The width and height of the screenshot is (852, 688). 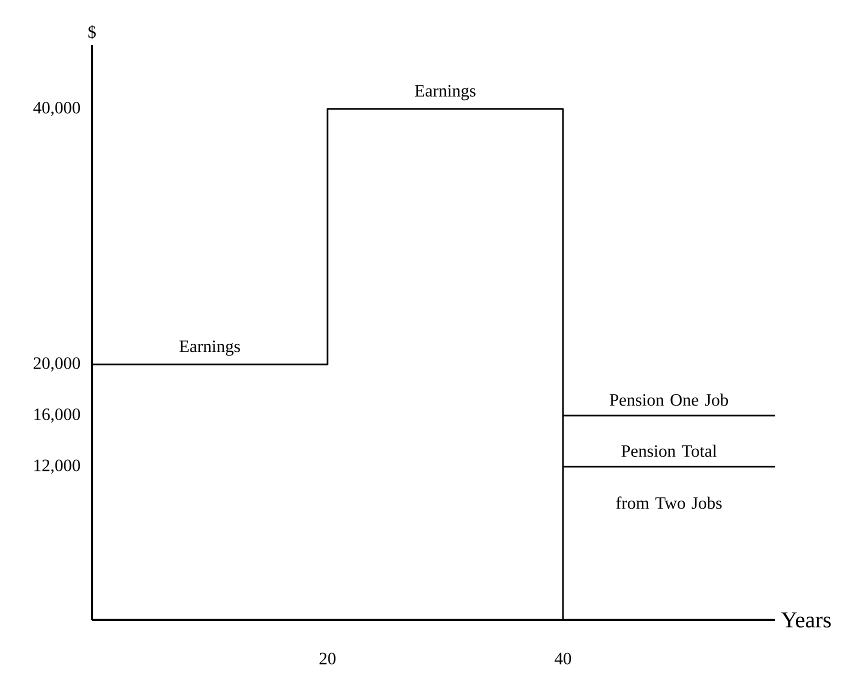 What do you see at coordinates (669, 476) in the screenshot?
I see `text: Pension Total from Two Jobs` at bounding box center [669, 476].